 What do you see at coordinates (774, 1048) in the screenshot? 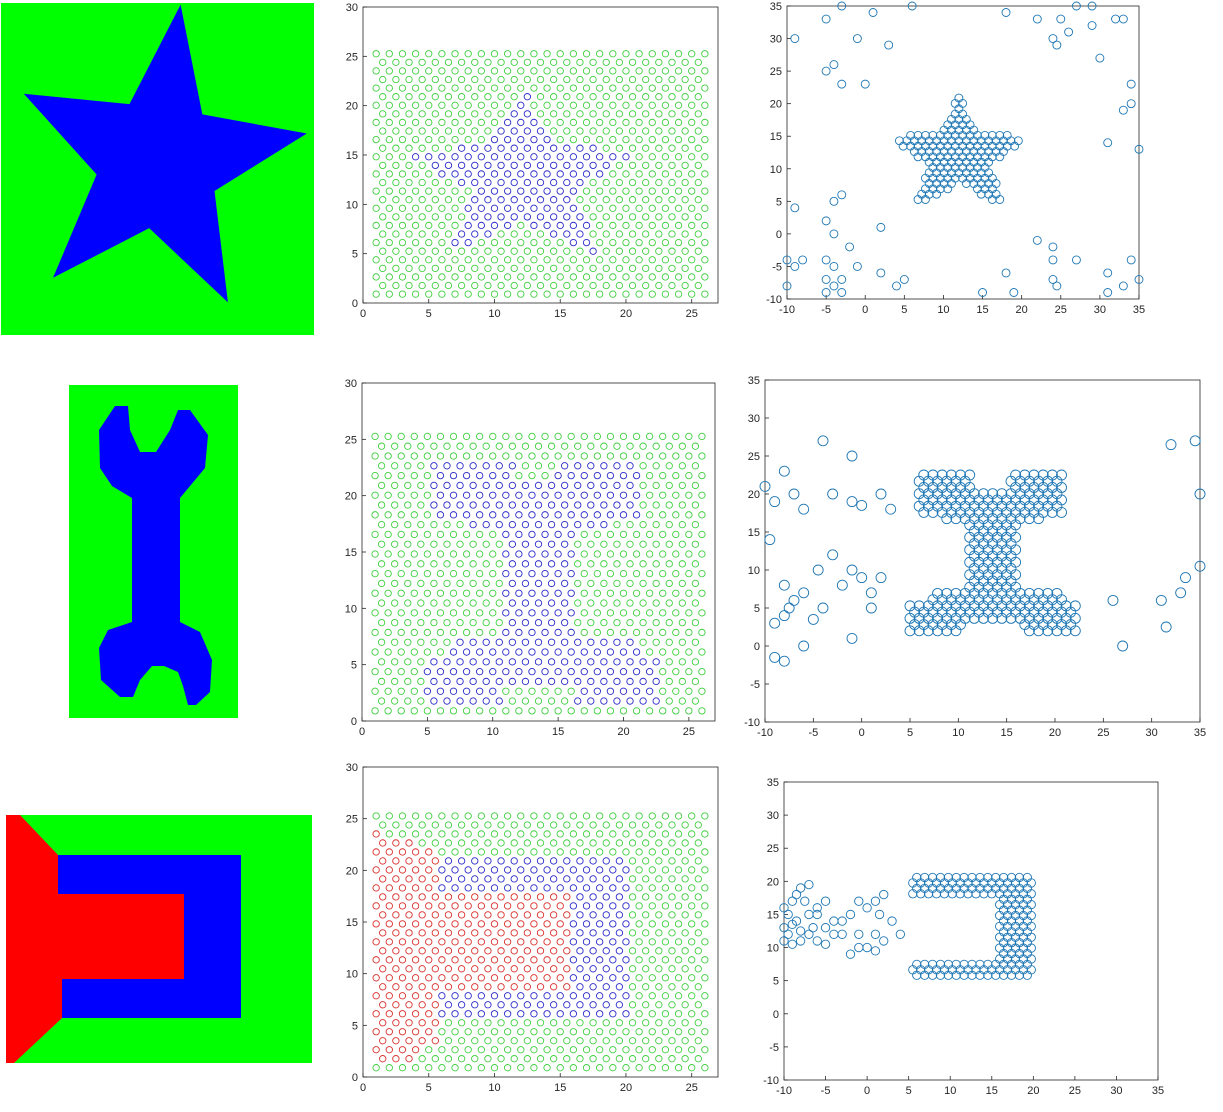
I see `y-tick-label: -5` at bounding box center [774, 1048].